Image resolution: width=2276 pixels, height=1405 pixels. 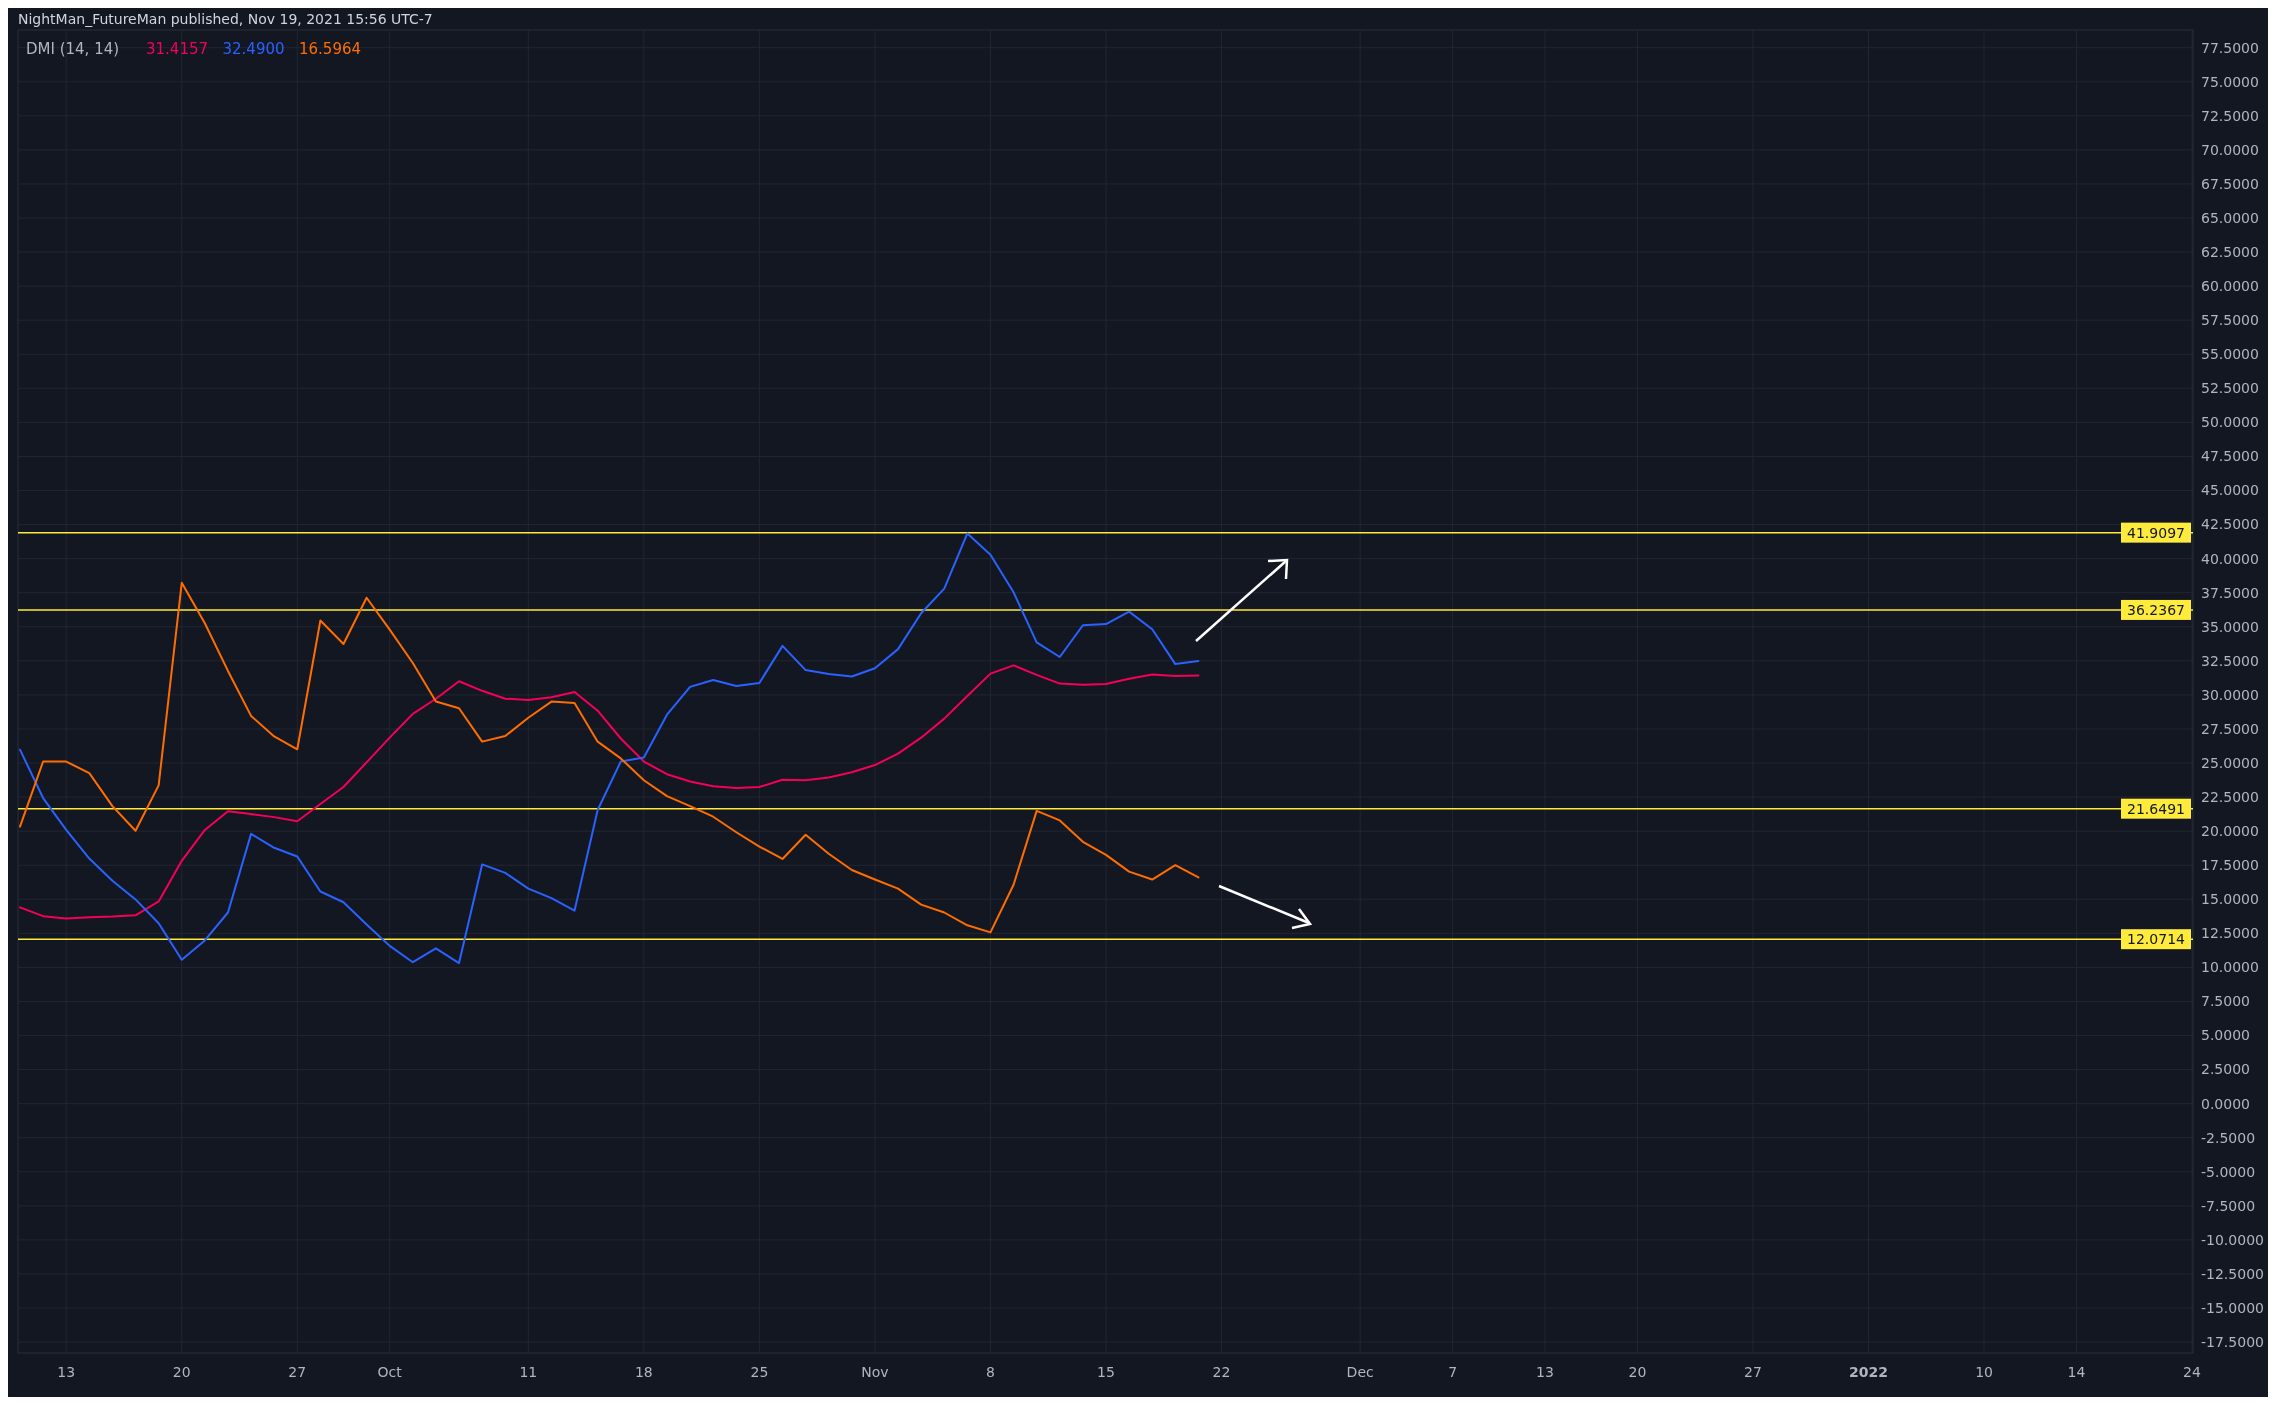 What do you see at coordinates (1453, 1372) in the screenshot?
I see `x-tick-label: 7` at bounding box center [1453, 1372].